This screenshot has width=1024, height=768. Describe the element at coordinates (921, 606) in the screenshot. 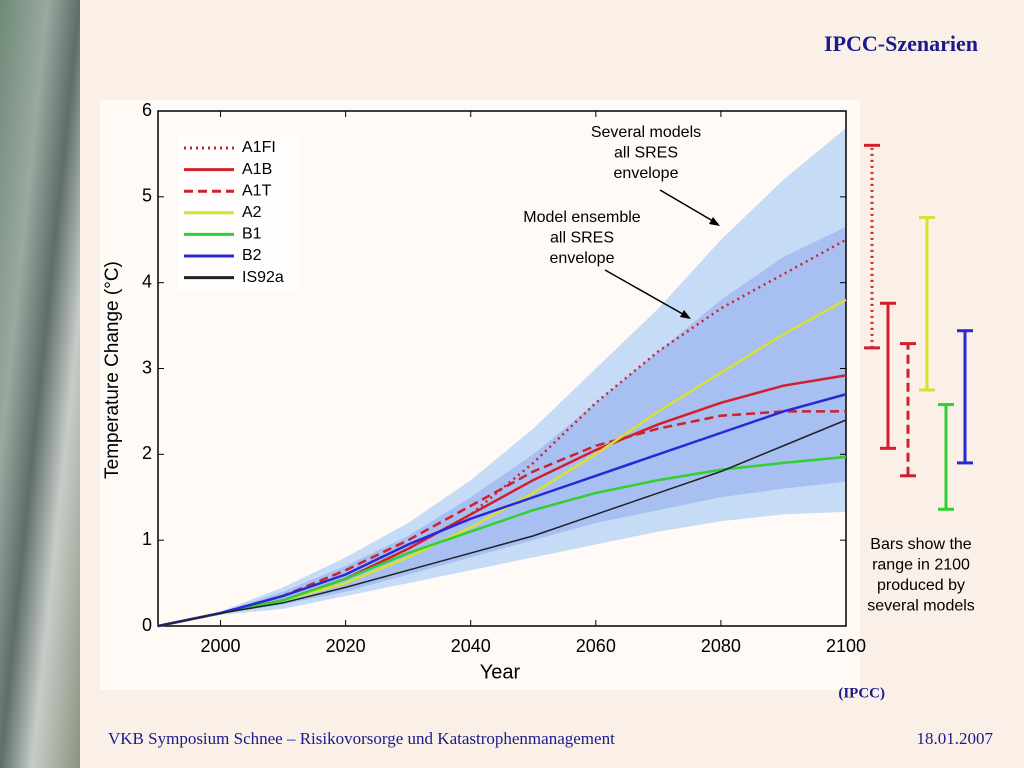

I see `annotation: several models` at that location.